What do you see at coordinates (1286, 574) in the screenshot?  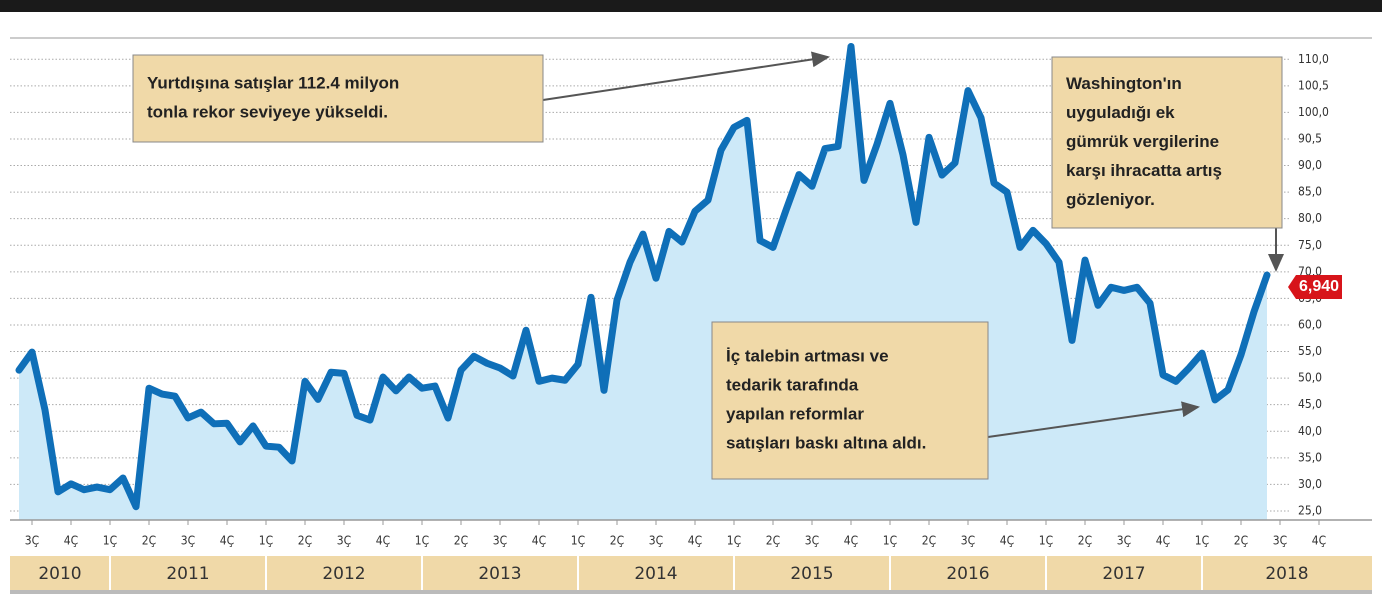 I see `year-label: 2018` at bounding box center [1286, 574].